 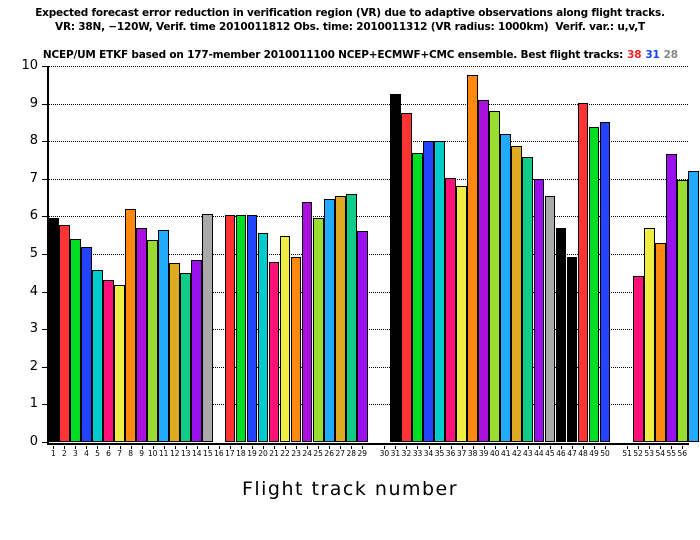 I want to click on x-tick-label: 9, so click(x=142, y=453).